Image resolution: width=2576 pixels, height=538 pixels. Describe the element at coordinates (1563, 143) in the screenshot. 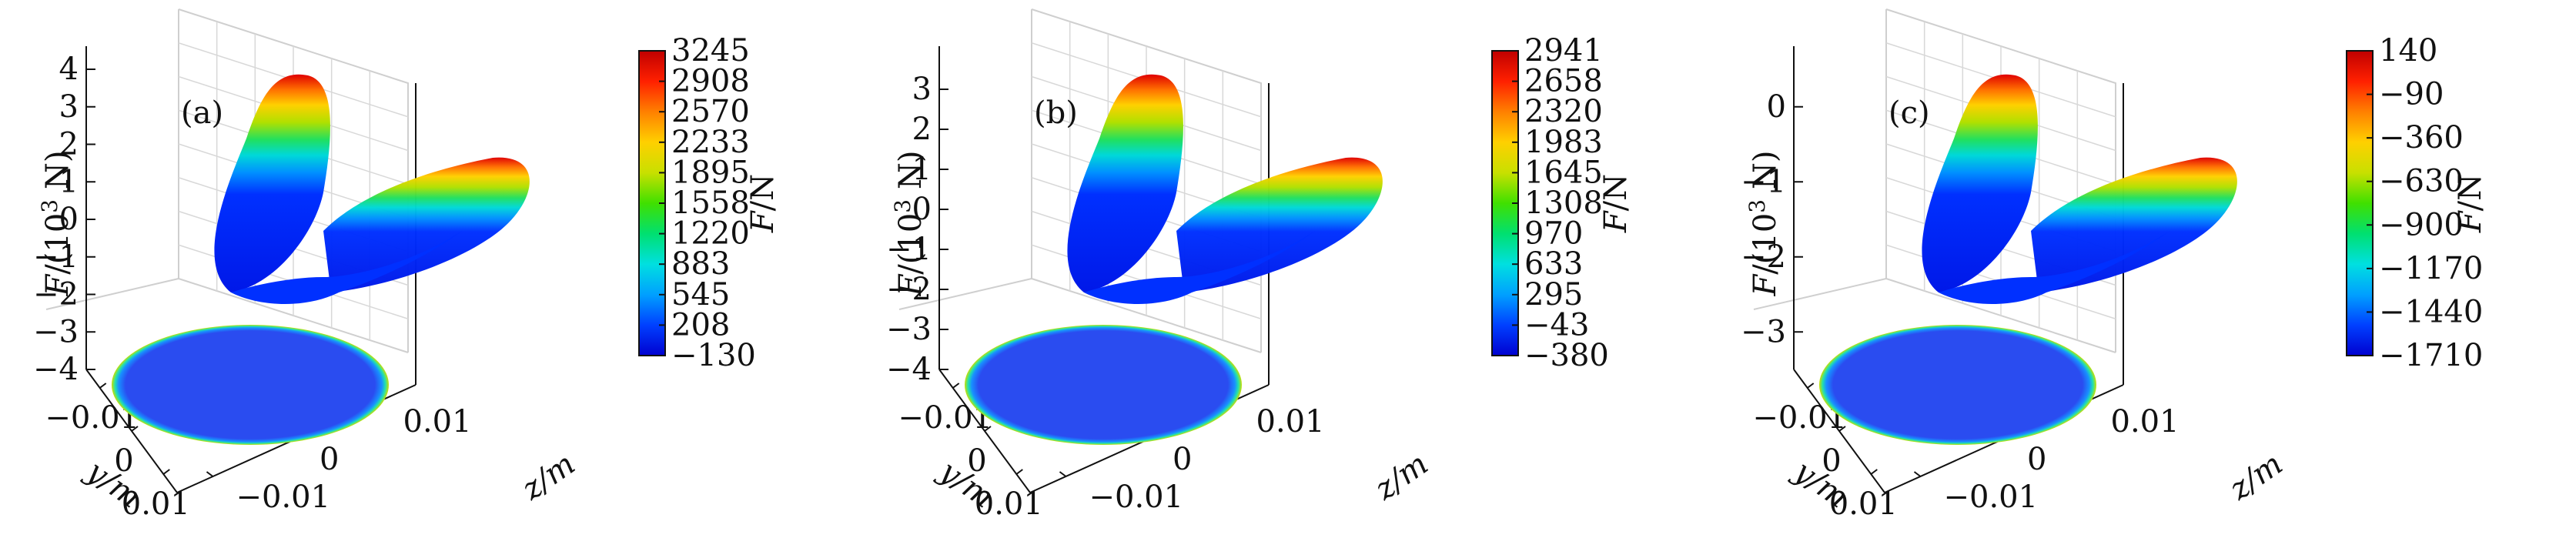

I see `colorbar-tick-label: 1983` at that location.